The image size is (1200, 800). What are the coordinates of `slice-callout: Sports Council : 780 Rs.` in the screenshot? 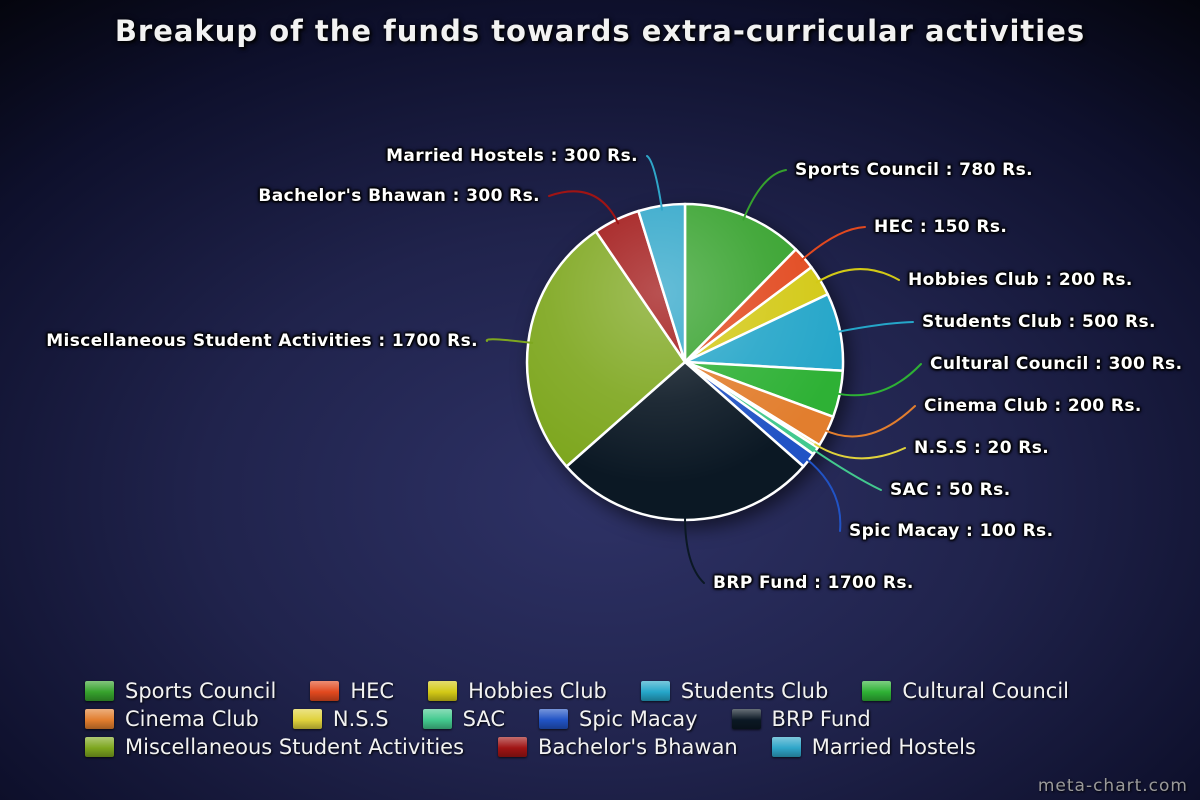 It's located at (914, 170).